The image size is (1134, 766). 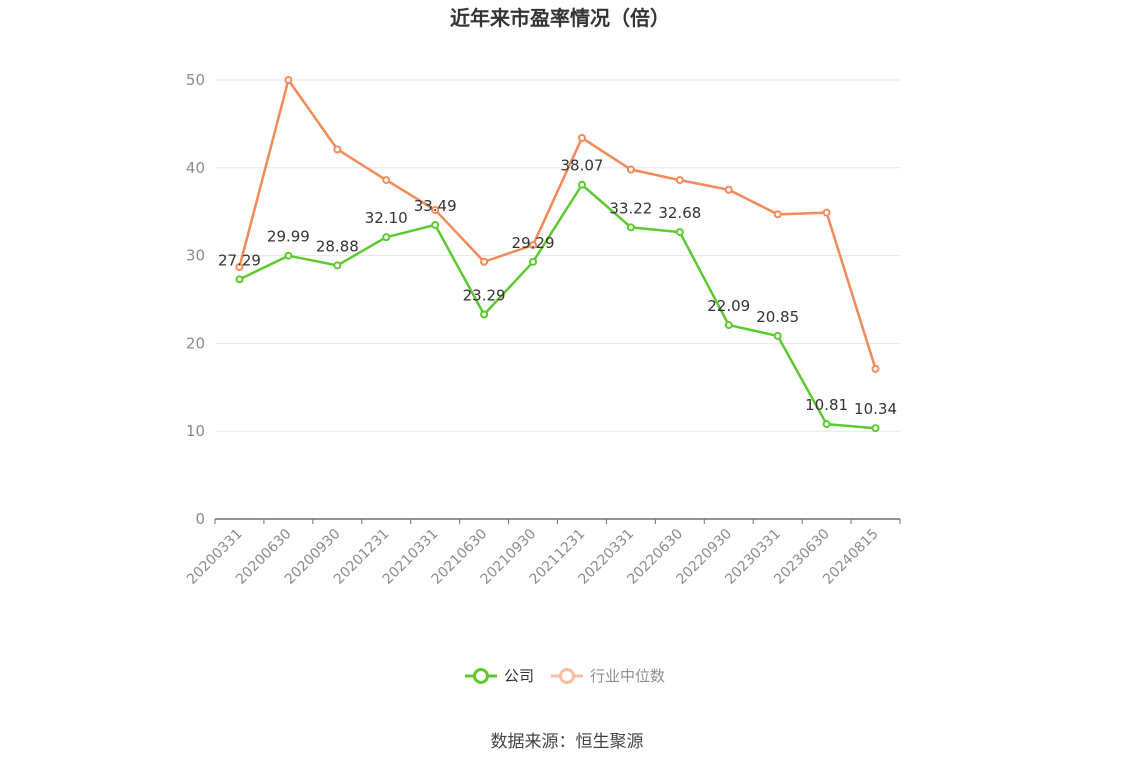 What do you see at coordinates (777, 317) in the screenshot?
I see `company-data-label: 20.85` at bounding box center [777, 317].